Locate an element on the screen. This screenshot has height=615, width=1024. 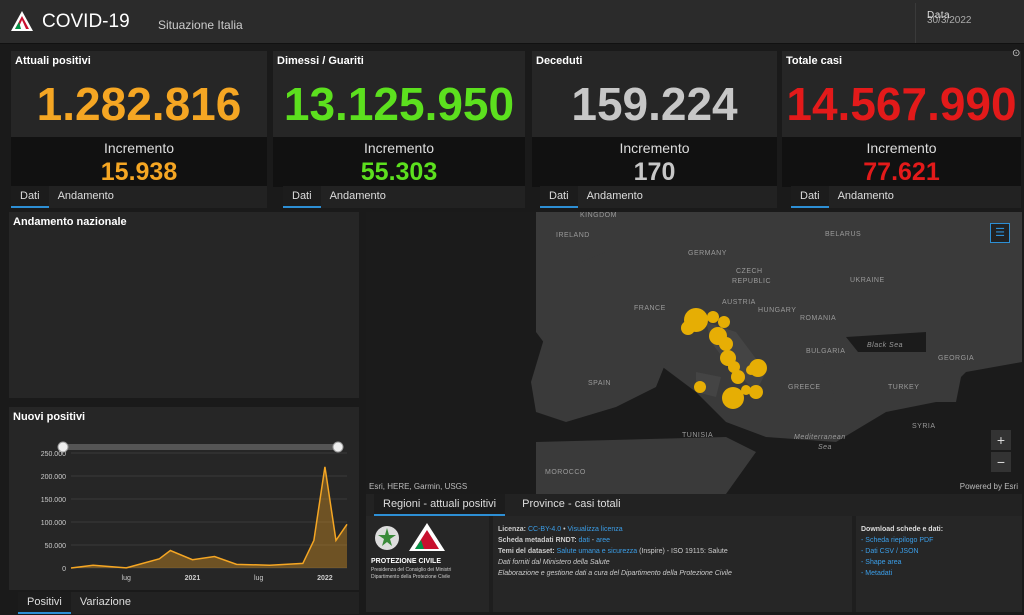
y-tick-label: 250.000 is located at coordinates (53, 454).